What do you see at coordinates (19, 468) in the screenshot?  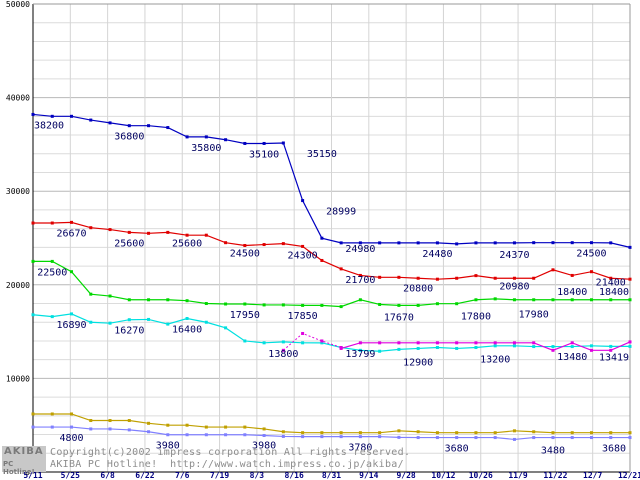 I see `logo-bottom-text: PC Hotline!` at bounding box center [19, 468].